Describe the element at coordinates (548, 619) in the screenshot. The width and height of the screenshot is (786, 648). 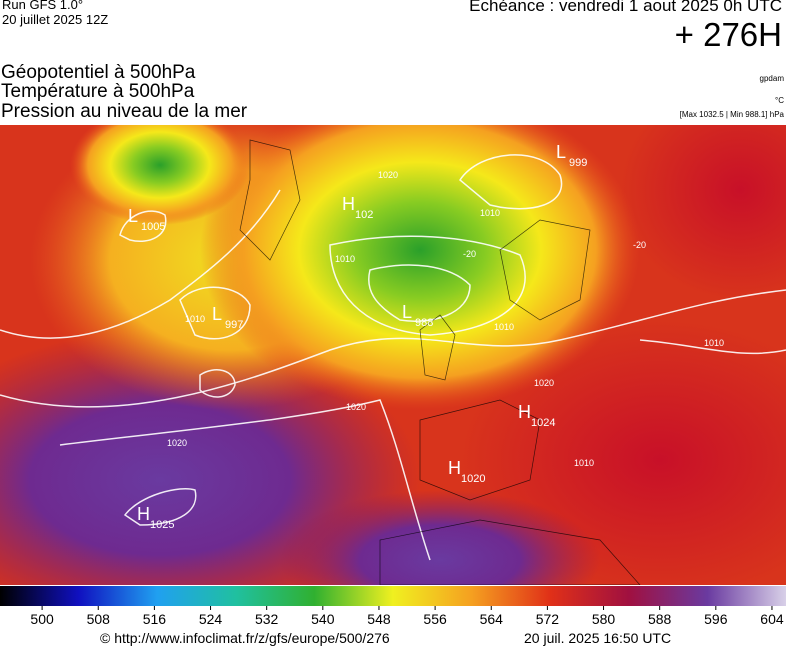
I see `colorbar-tick-label: 572` at that location.